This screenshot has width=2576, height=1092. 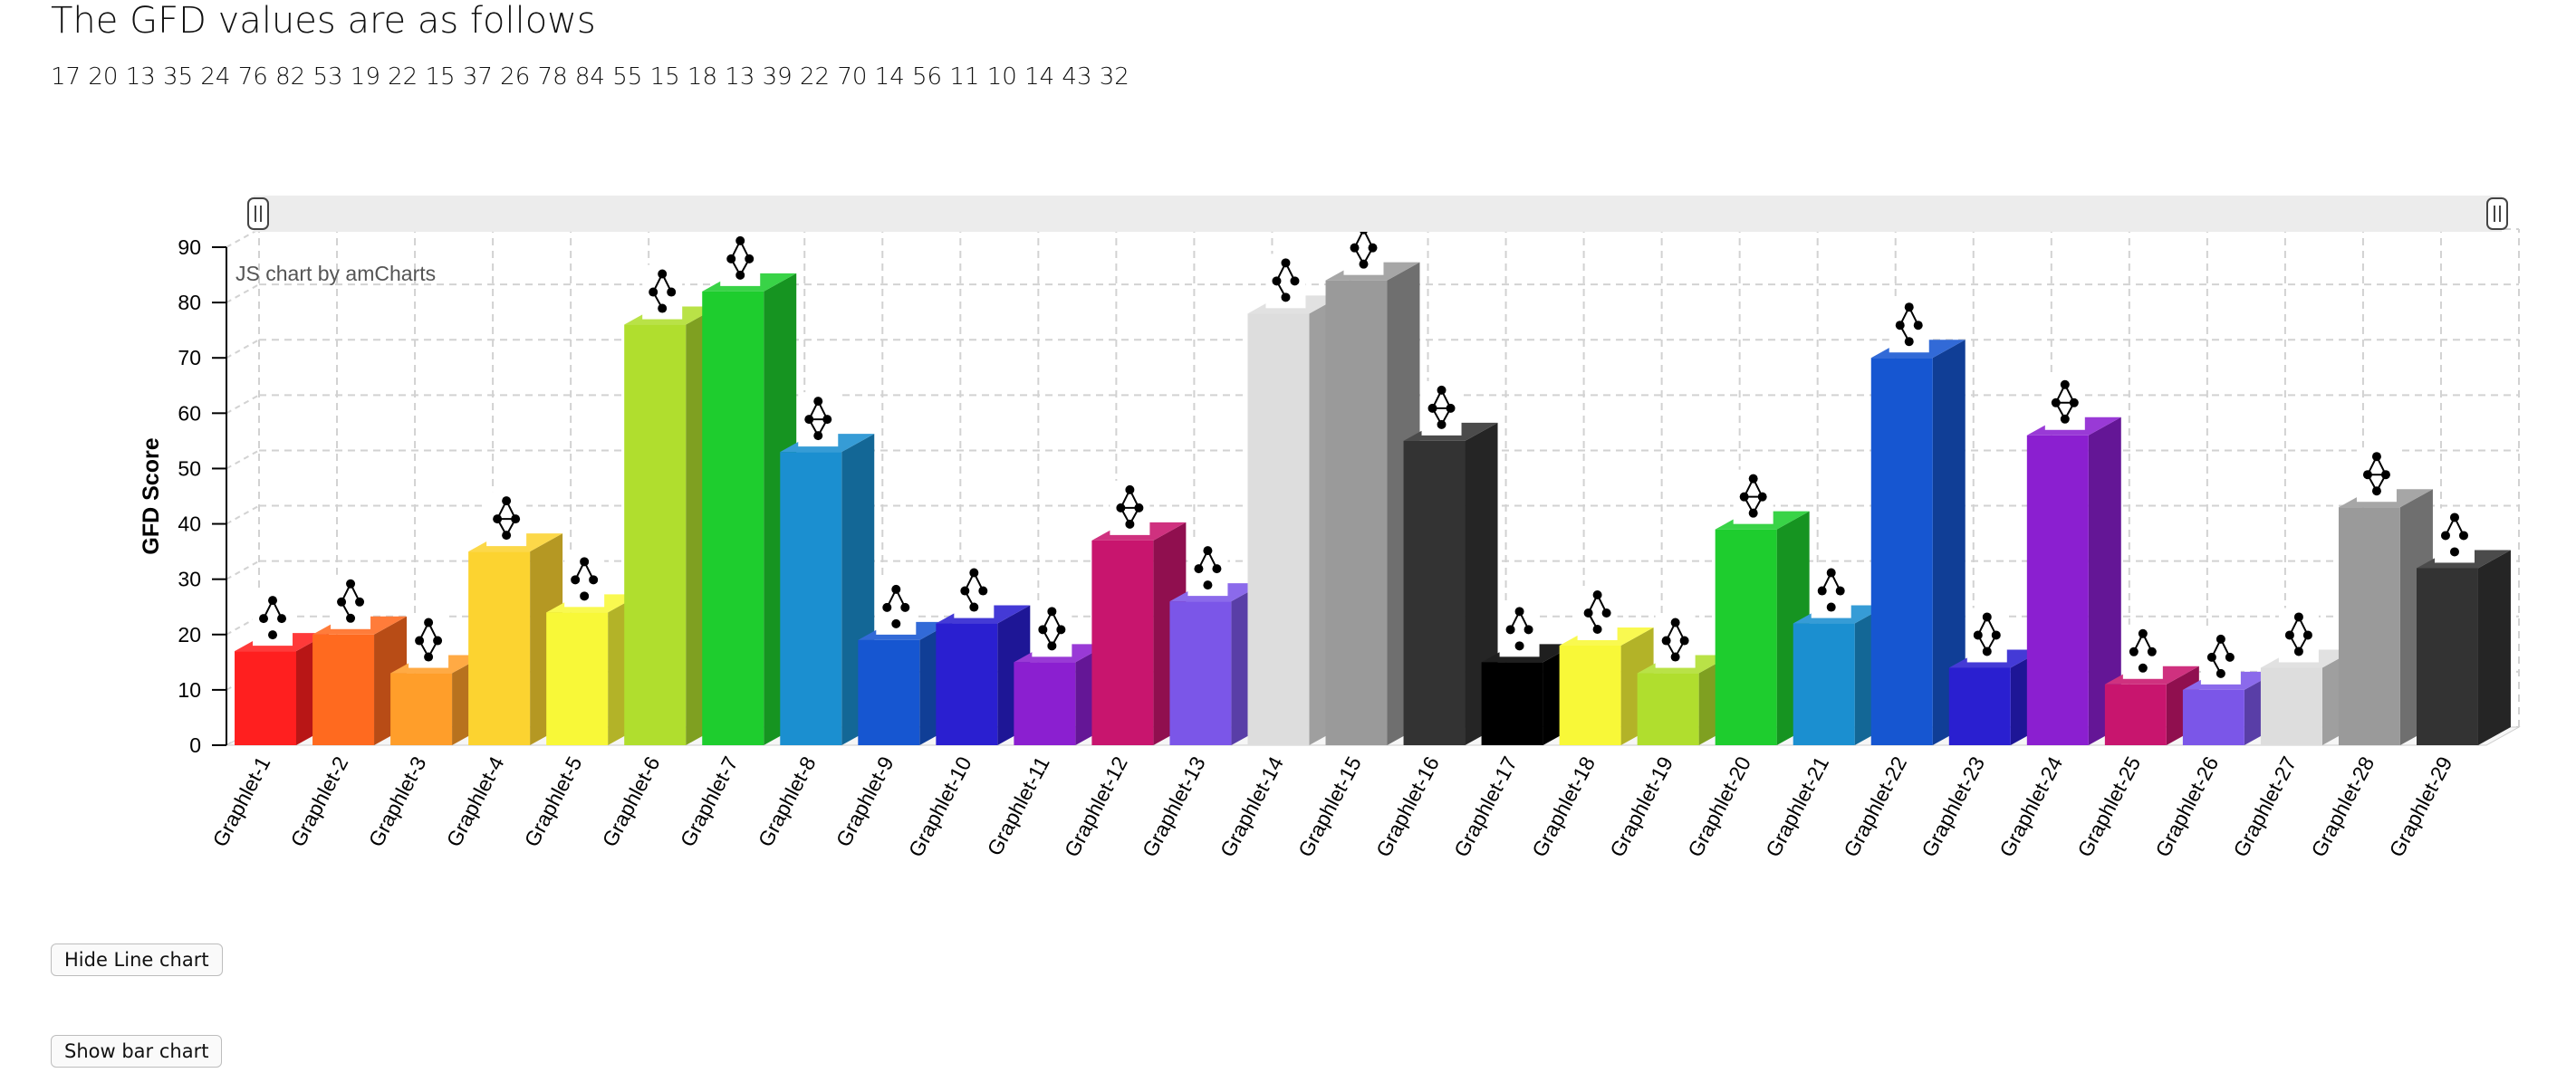 What do you see at coordinates (2420, 806) in the screenshot?
I see `x-category-label: Graphlet-29` at bounding box center [2420, 806].